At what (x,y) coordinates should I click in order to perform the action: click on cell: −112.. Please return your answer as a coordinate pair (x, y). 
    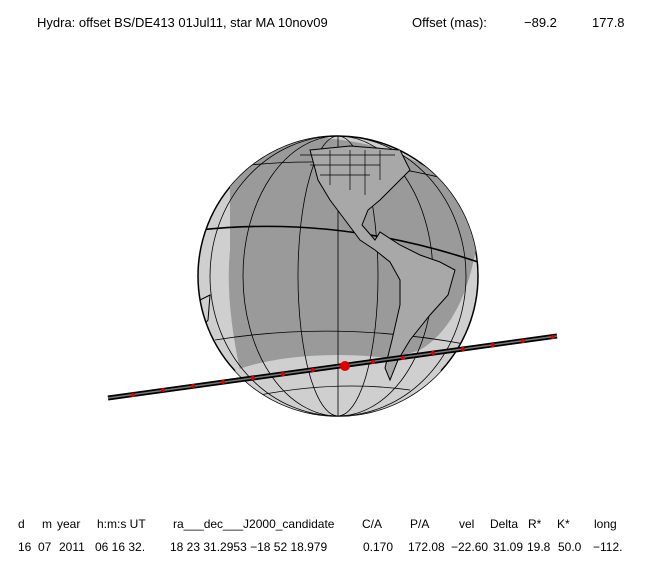
    Looking at the image, I should click on (607, 547).